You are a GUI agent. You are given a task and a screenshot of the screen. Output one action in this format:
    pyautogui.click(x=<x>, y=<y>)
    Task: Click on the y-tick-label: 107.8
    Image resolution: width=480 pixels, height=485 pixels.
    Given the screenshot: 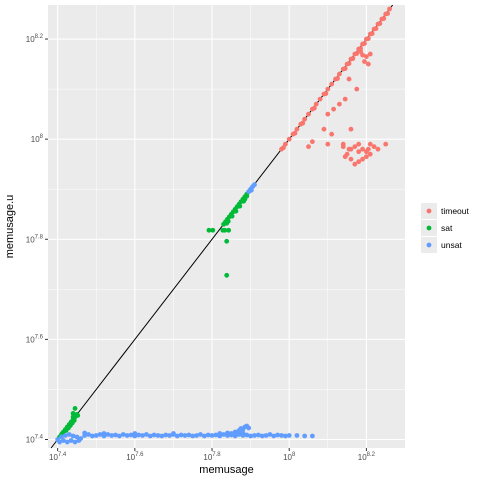 What is the action you would take?
    pyautogui.click(x=35, y=239)
    